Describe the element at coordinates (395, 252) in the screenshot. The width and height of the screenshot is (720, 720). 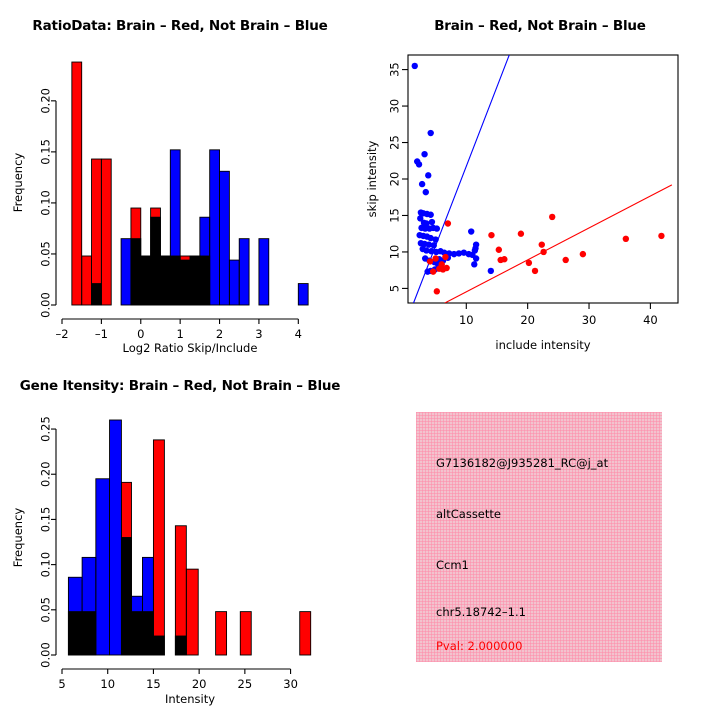
I see `y-tick-label: 10` at that location.